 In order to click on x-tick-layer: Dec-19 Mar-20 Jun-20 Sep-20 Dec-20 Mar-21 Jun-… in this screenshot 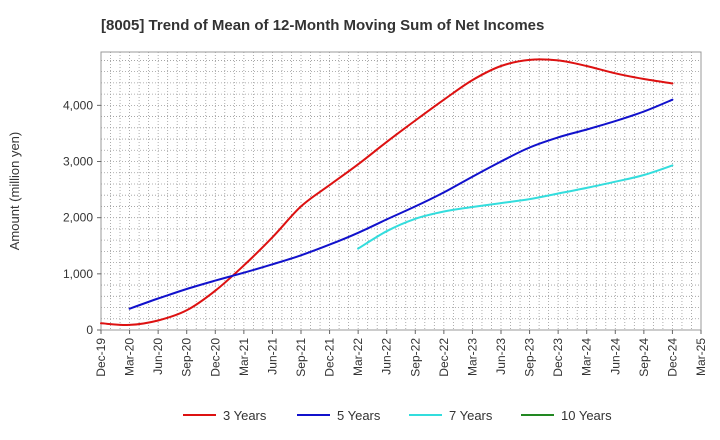, I will do `click(401, 353)`.